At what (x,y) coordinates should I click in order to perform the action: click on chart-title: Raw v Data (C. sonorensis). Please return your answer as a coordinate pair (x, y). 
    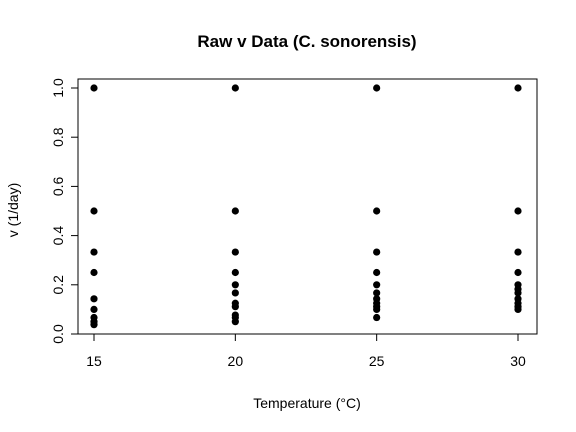
    Looking at the image, I should click on (306, 41).